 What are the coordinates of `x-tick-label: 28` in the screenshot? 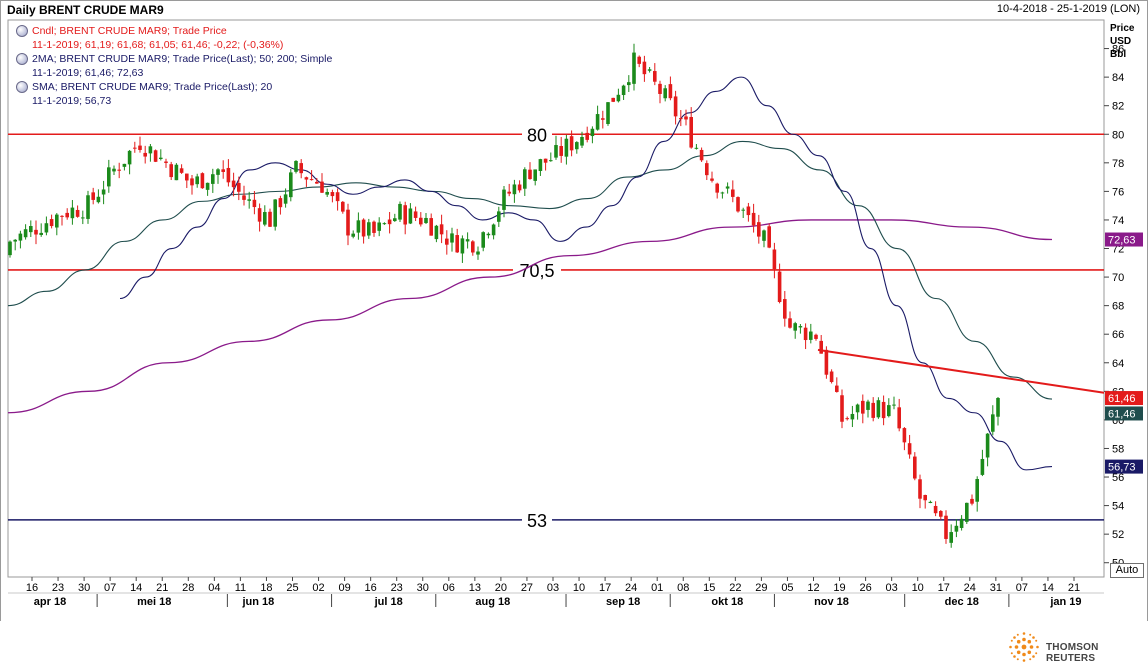 It's located at (188, 588).